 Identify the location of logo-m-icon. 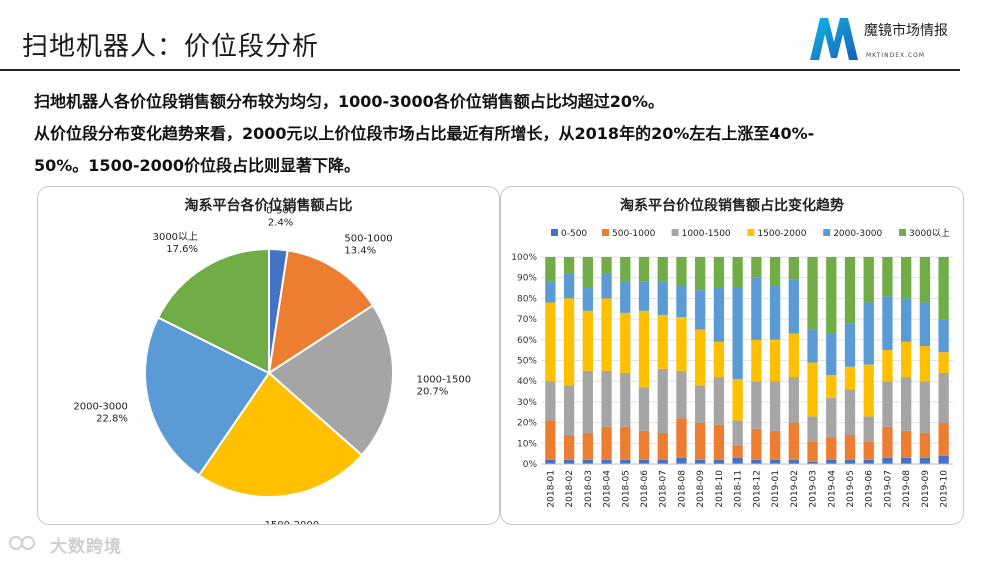
(834, 39).